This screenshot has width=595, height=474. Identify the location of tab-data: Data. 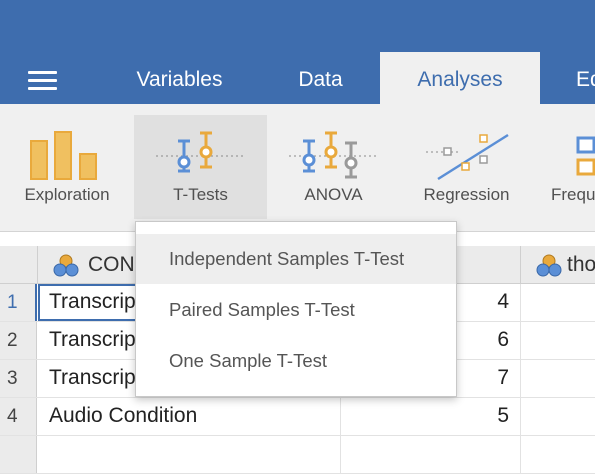
(320, 79).